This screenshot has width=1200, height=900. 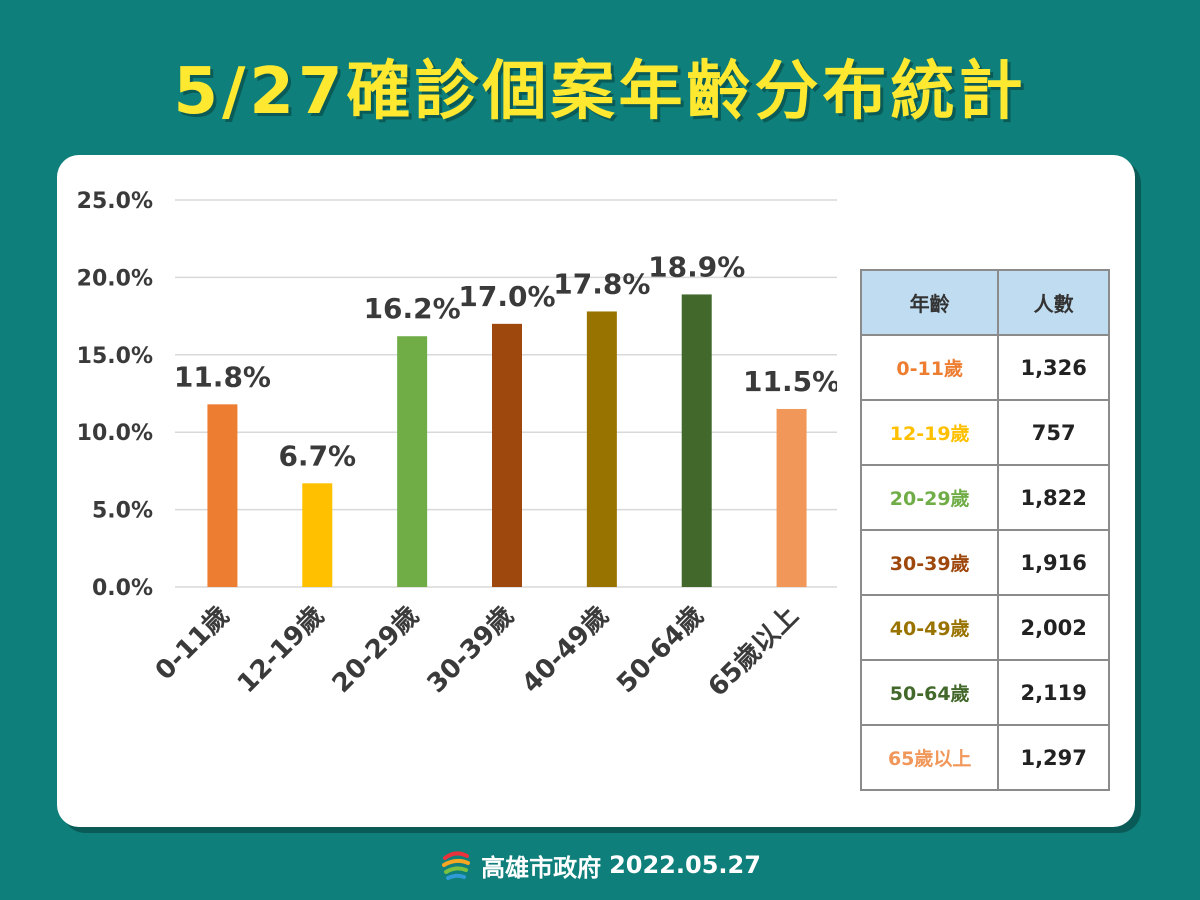 What do you see at coordinates (696, 266) in the screenshot?
I see `data-label: 18.9%` at bounding box center [696, 266].